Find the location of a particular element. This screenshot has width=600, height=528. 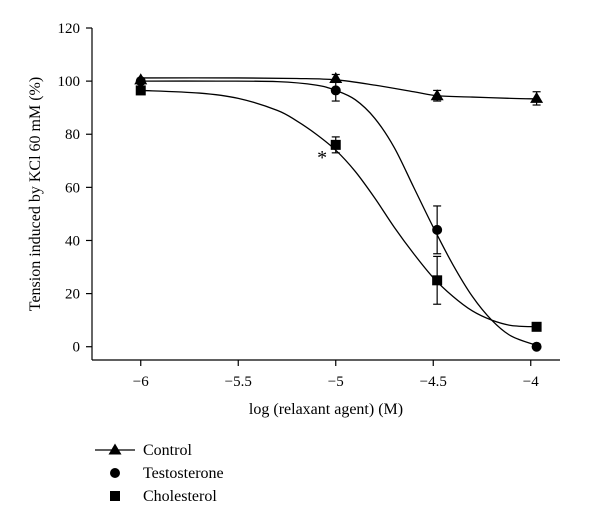

x-axis-title: log (relaxant agent) (M) is located at coordinates (326, 409).